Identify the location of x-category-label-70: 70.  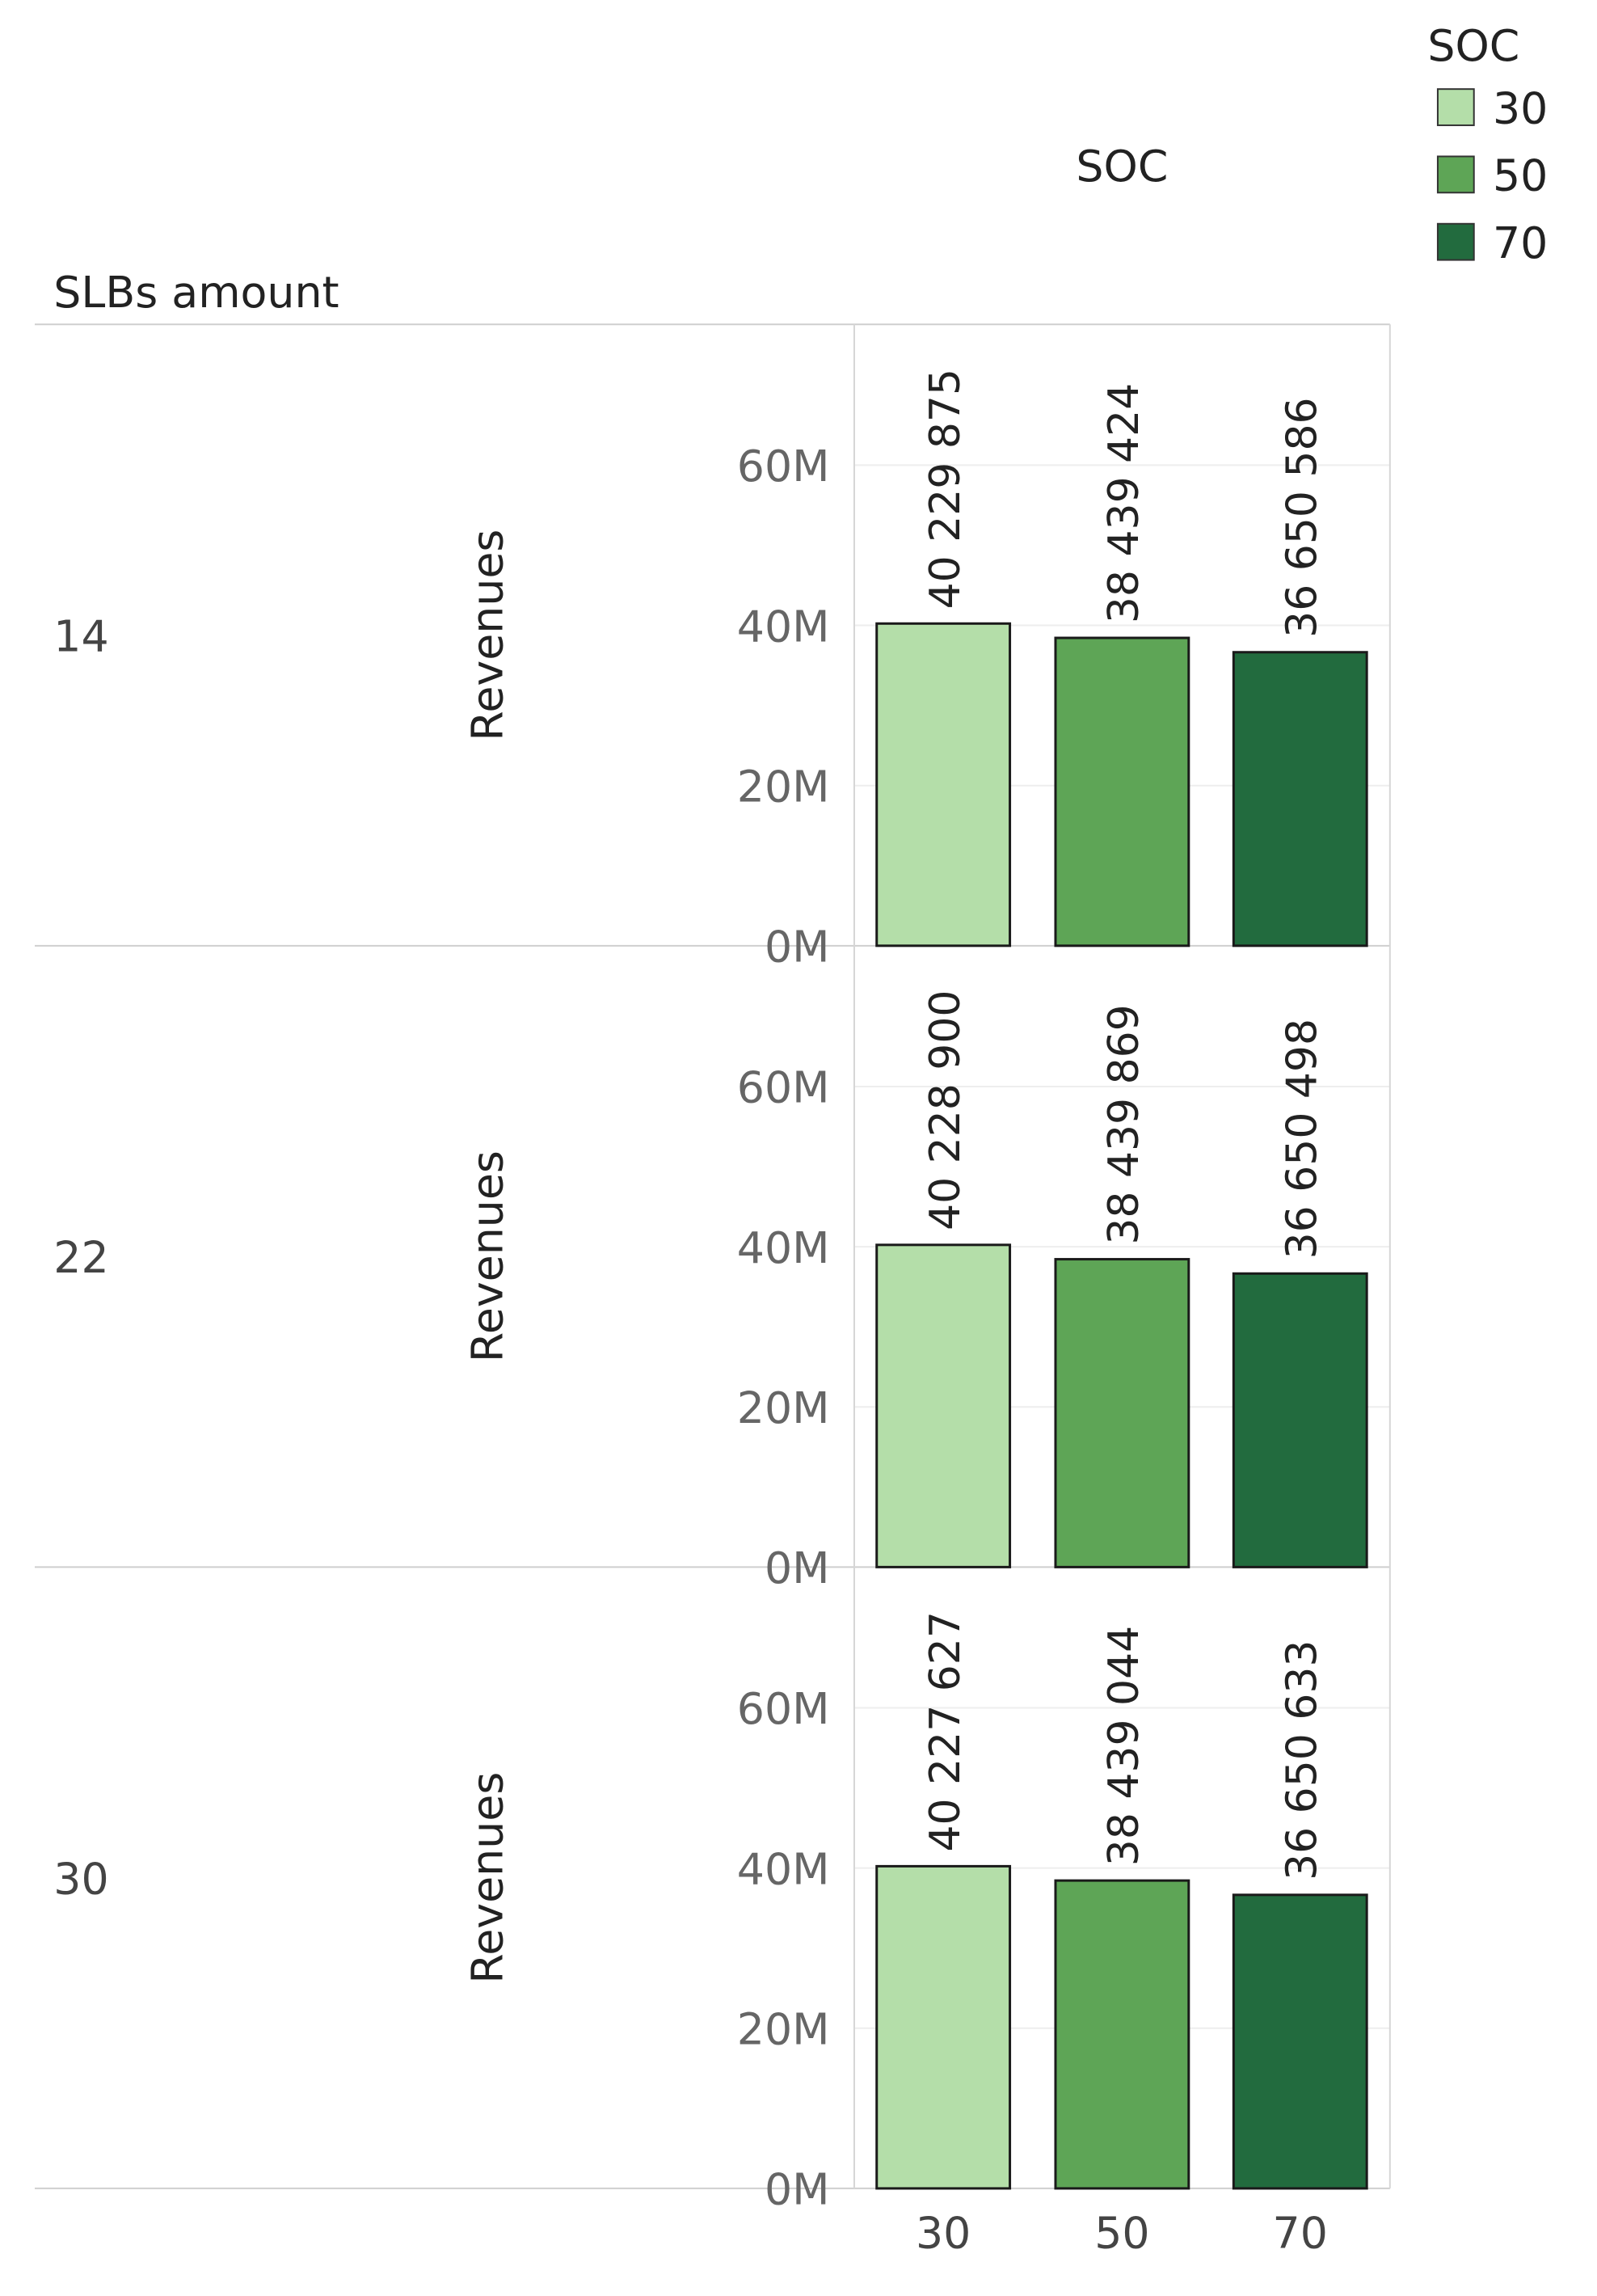
(1300, 2233).